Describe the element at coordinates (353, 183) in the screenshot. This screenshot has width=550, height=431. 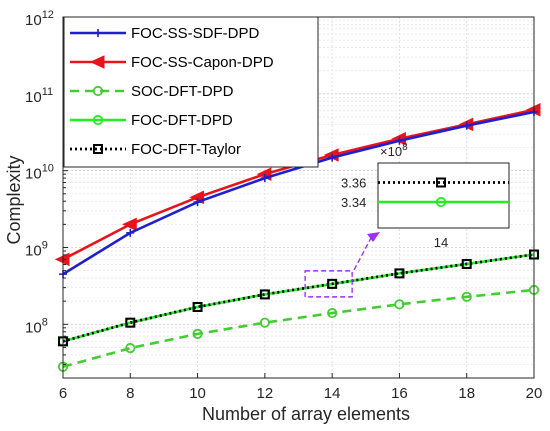
I see `inset-y-tick-label: 3.36` at that location.